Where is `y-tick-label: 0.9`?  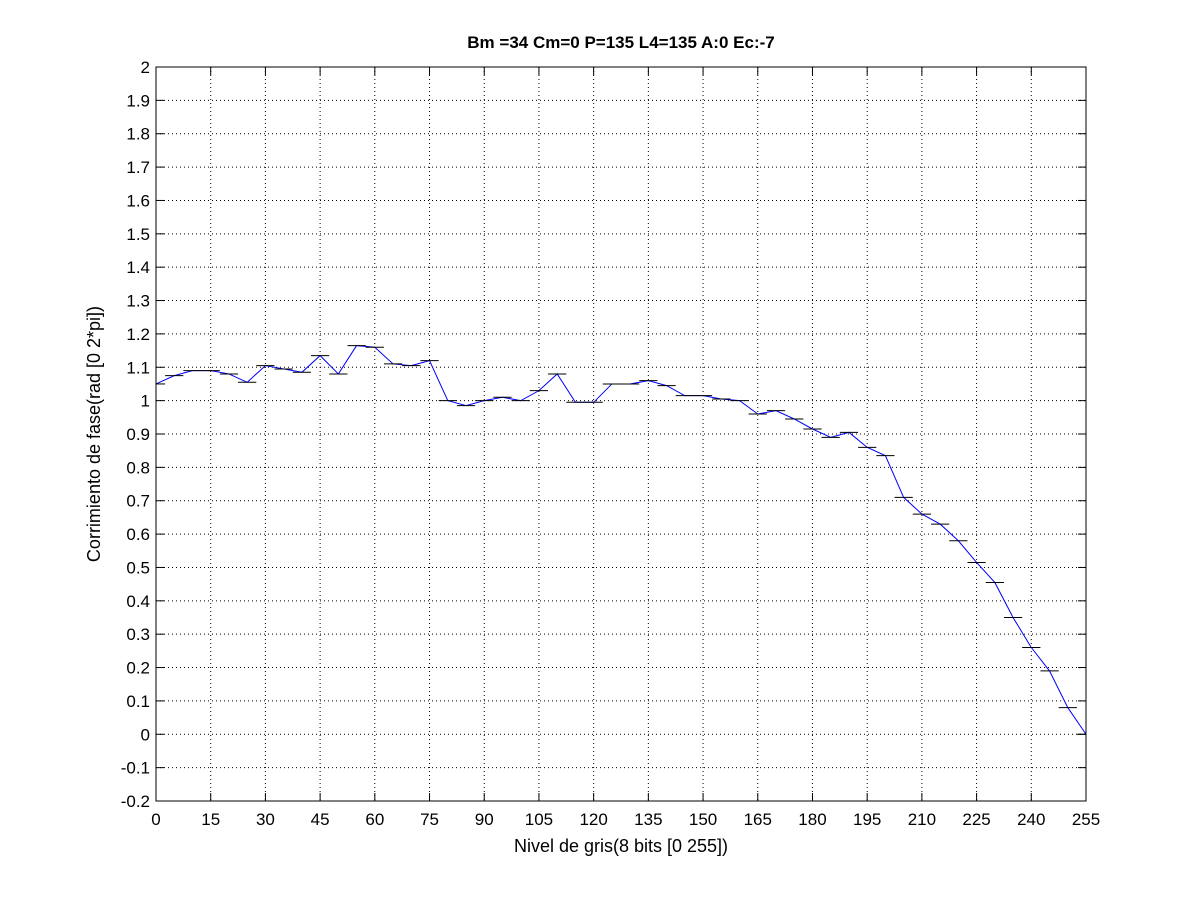
y-tick-label: 0.9 is located at coordinates (138, 434).